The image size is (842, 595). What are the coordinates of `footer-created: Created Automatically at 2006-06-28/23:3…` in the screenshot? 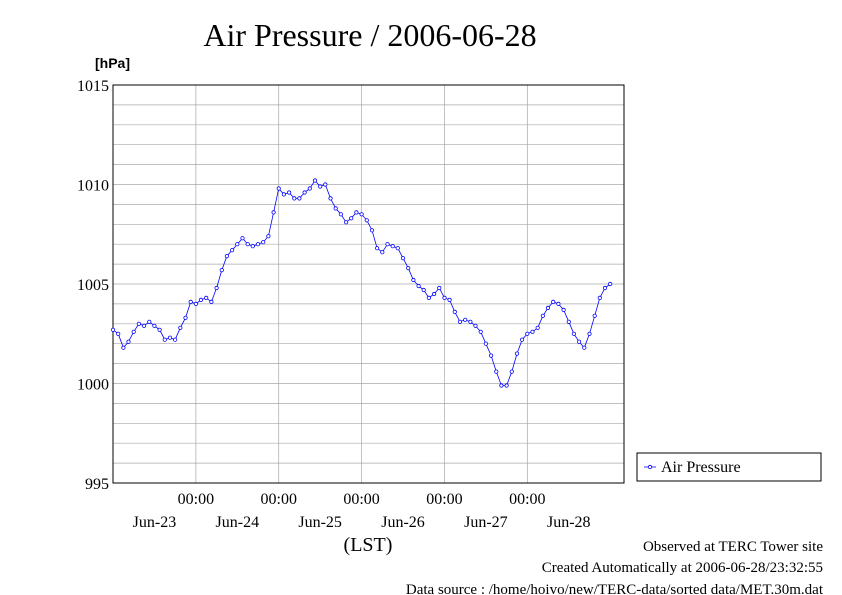 It's located at (682, 568).